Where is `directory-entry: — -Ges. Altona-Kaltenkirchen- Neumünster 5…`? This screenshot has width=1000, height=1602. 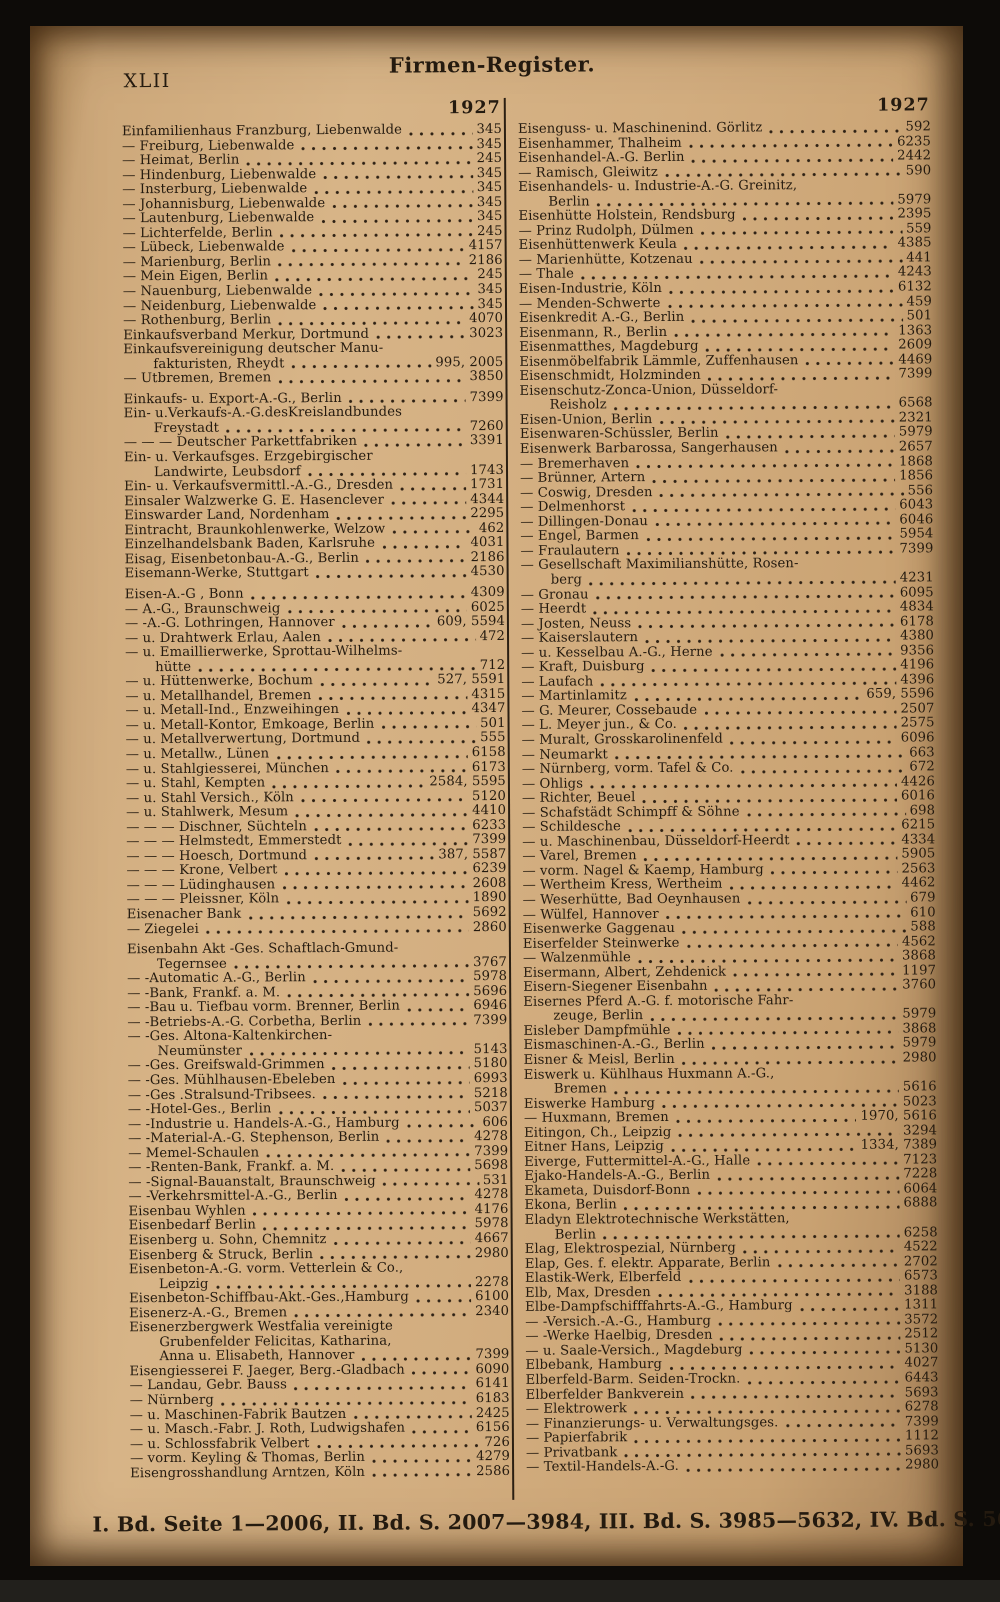
directory-entry: — -Ges. Altona-Kaltenkirchen- Neumünster 5… is located at coordinates (317, 1043).